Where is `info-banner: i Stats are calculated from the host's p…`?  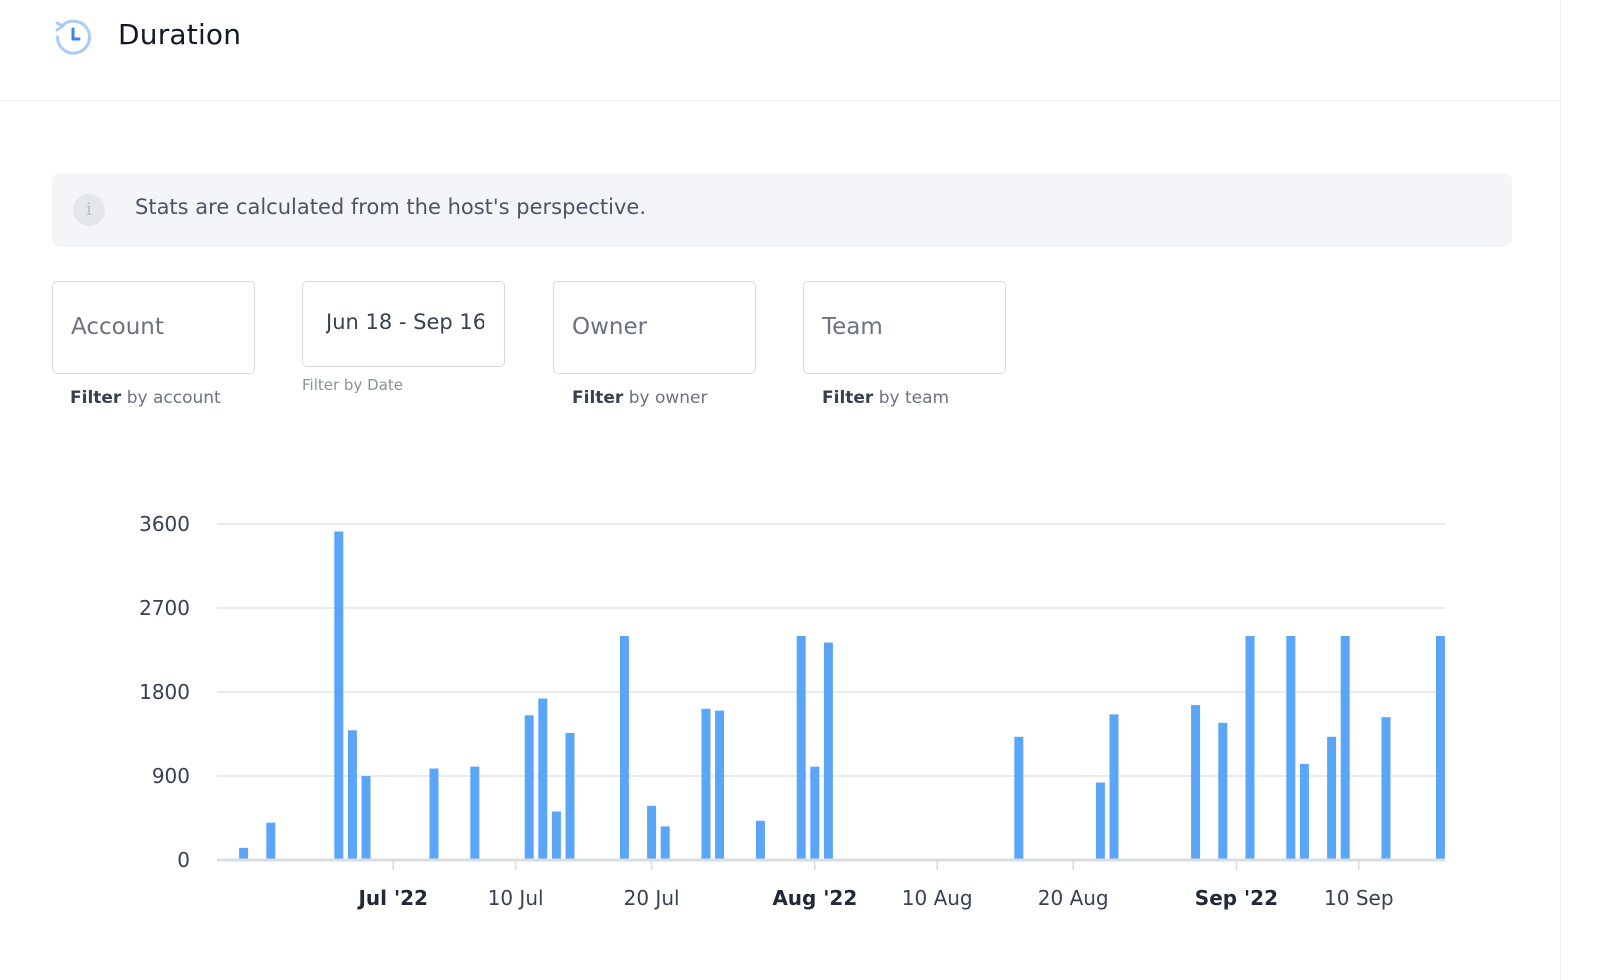
info-banner: i Stats are calculated from the host's p… is located at coordinates (782, 210).